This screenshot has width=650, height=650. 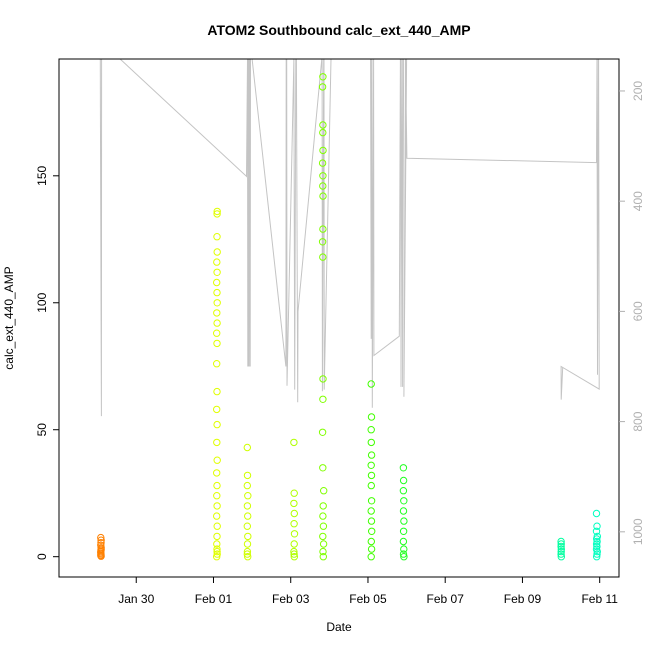 What do you see at coordinates (638, 311) in the screenshot?
I see `y2-tick-label: 600` at bounding box center [638, 311].